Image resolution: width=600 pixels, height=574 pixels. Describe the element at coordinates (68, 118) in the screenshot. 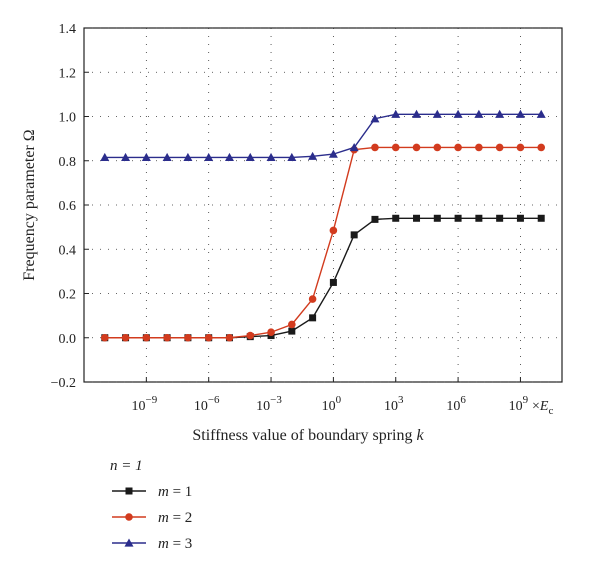

I see `y-tick-label: 1.0` at that location.